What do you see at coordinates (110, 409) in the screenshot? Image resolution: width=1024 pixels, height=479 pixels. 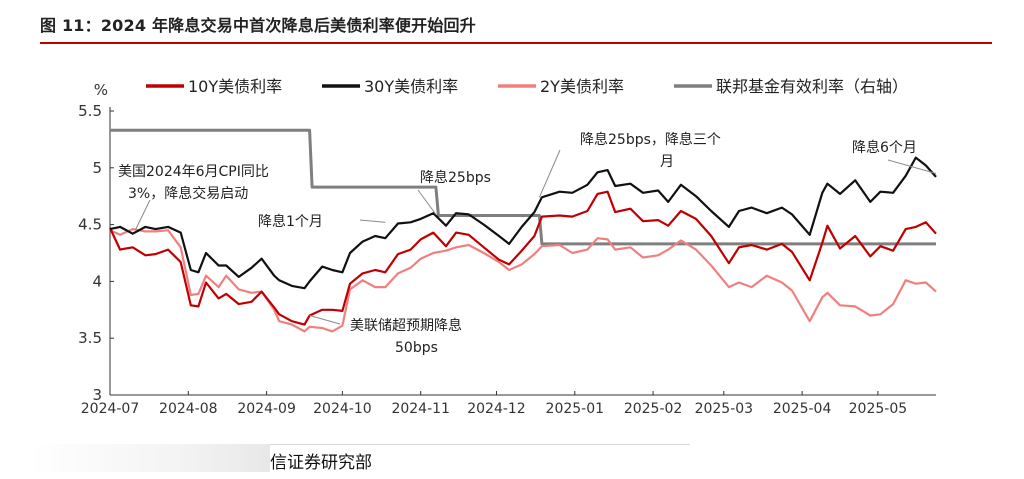 I see `x-tick-label: 2024-07` at bounding box center [110, 409].